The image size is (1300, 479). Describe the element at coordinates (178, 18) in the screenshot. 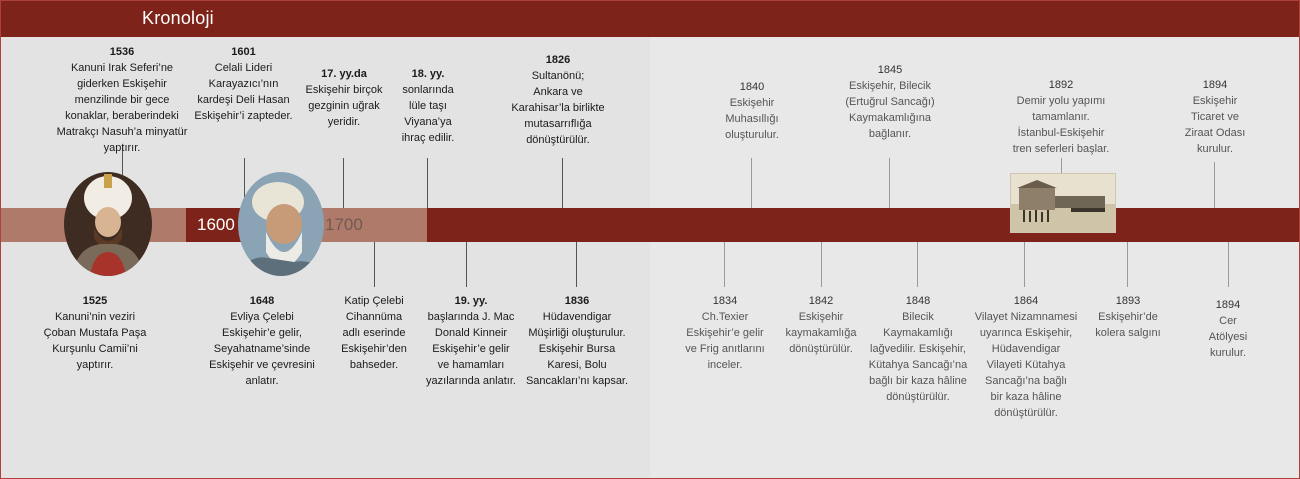

I see `page-title: Kronoloji` at that location.